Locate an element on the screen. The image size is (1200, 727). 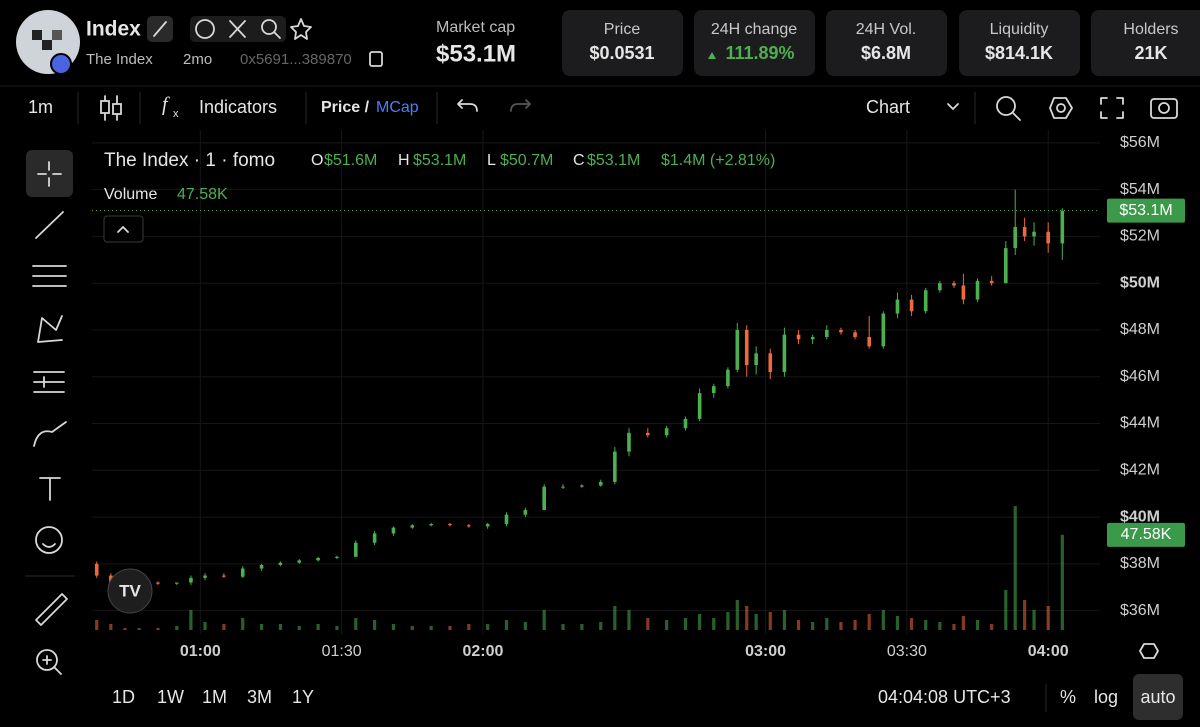
collapse-icon is located at coordinates (123, 229).